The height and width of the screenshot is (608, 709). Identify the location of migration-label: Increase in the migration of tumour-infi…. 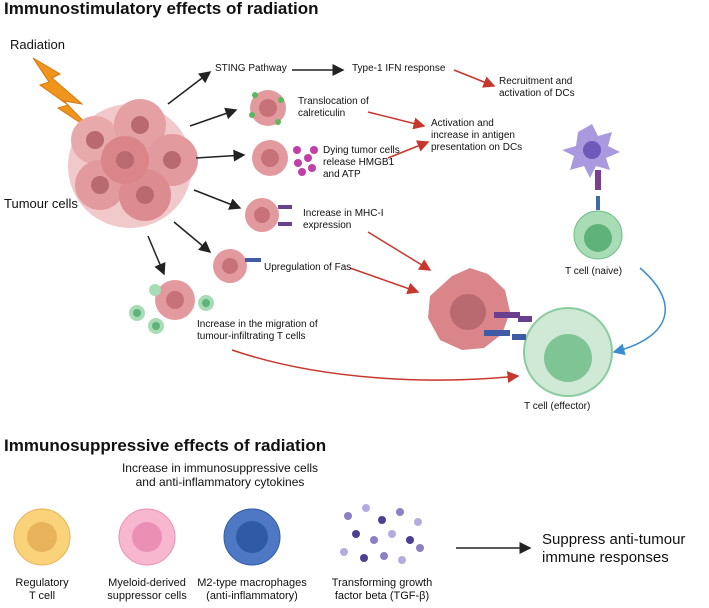
(257, 330).